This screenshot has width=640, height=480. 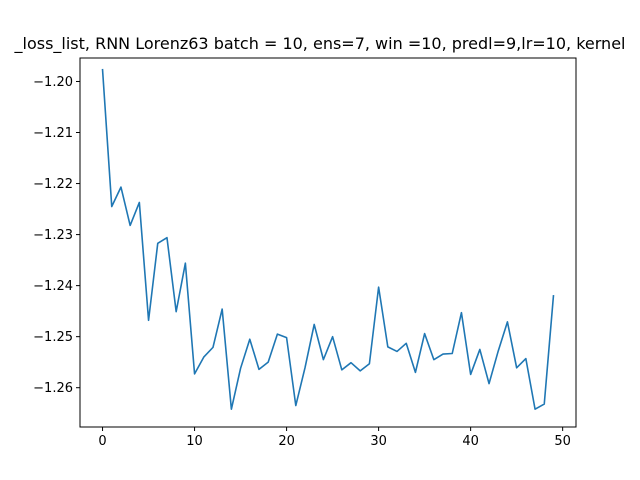 What do you see at coordinates (53, 337) in the screenshot?
I see `y-tick-label: −1.25` at bounding box center [53, 337].